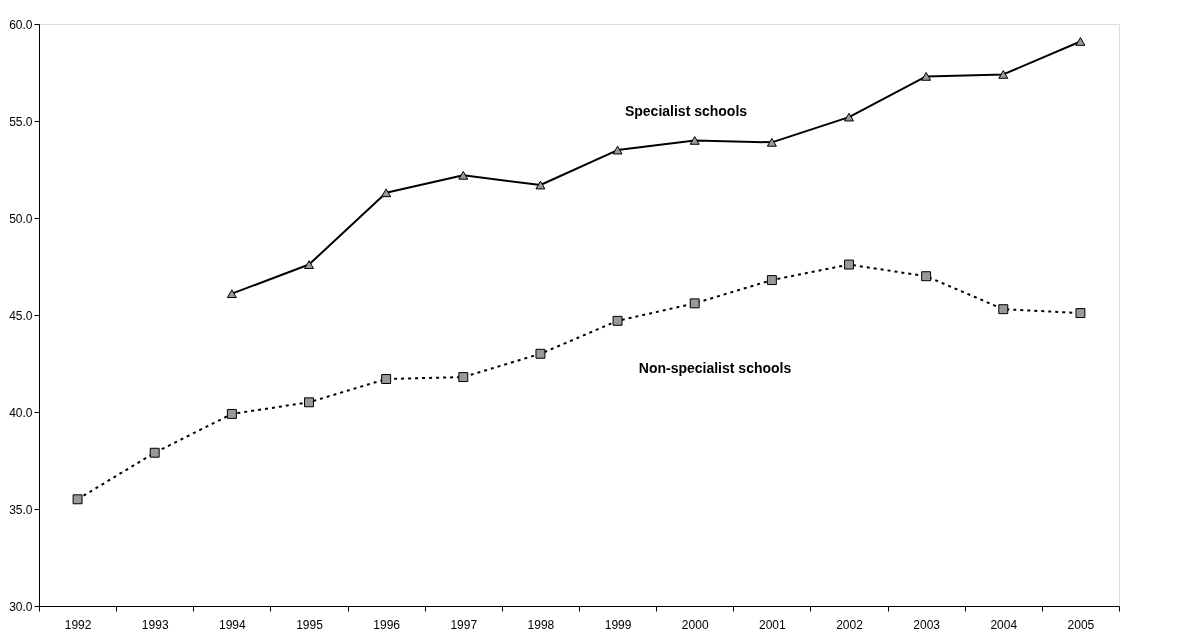  What do you see at coordinates (464, 624) in the screenshot?
I see `x-tick-label: 1997` at bounding box center [464, 624].